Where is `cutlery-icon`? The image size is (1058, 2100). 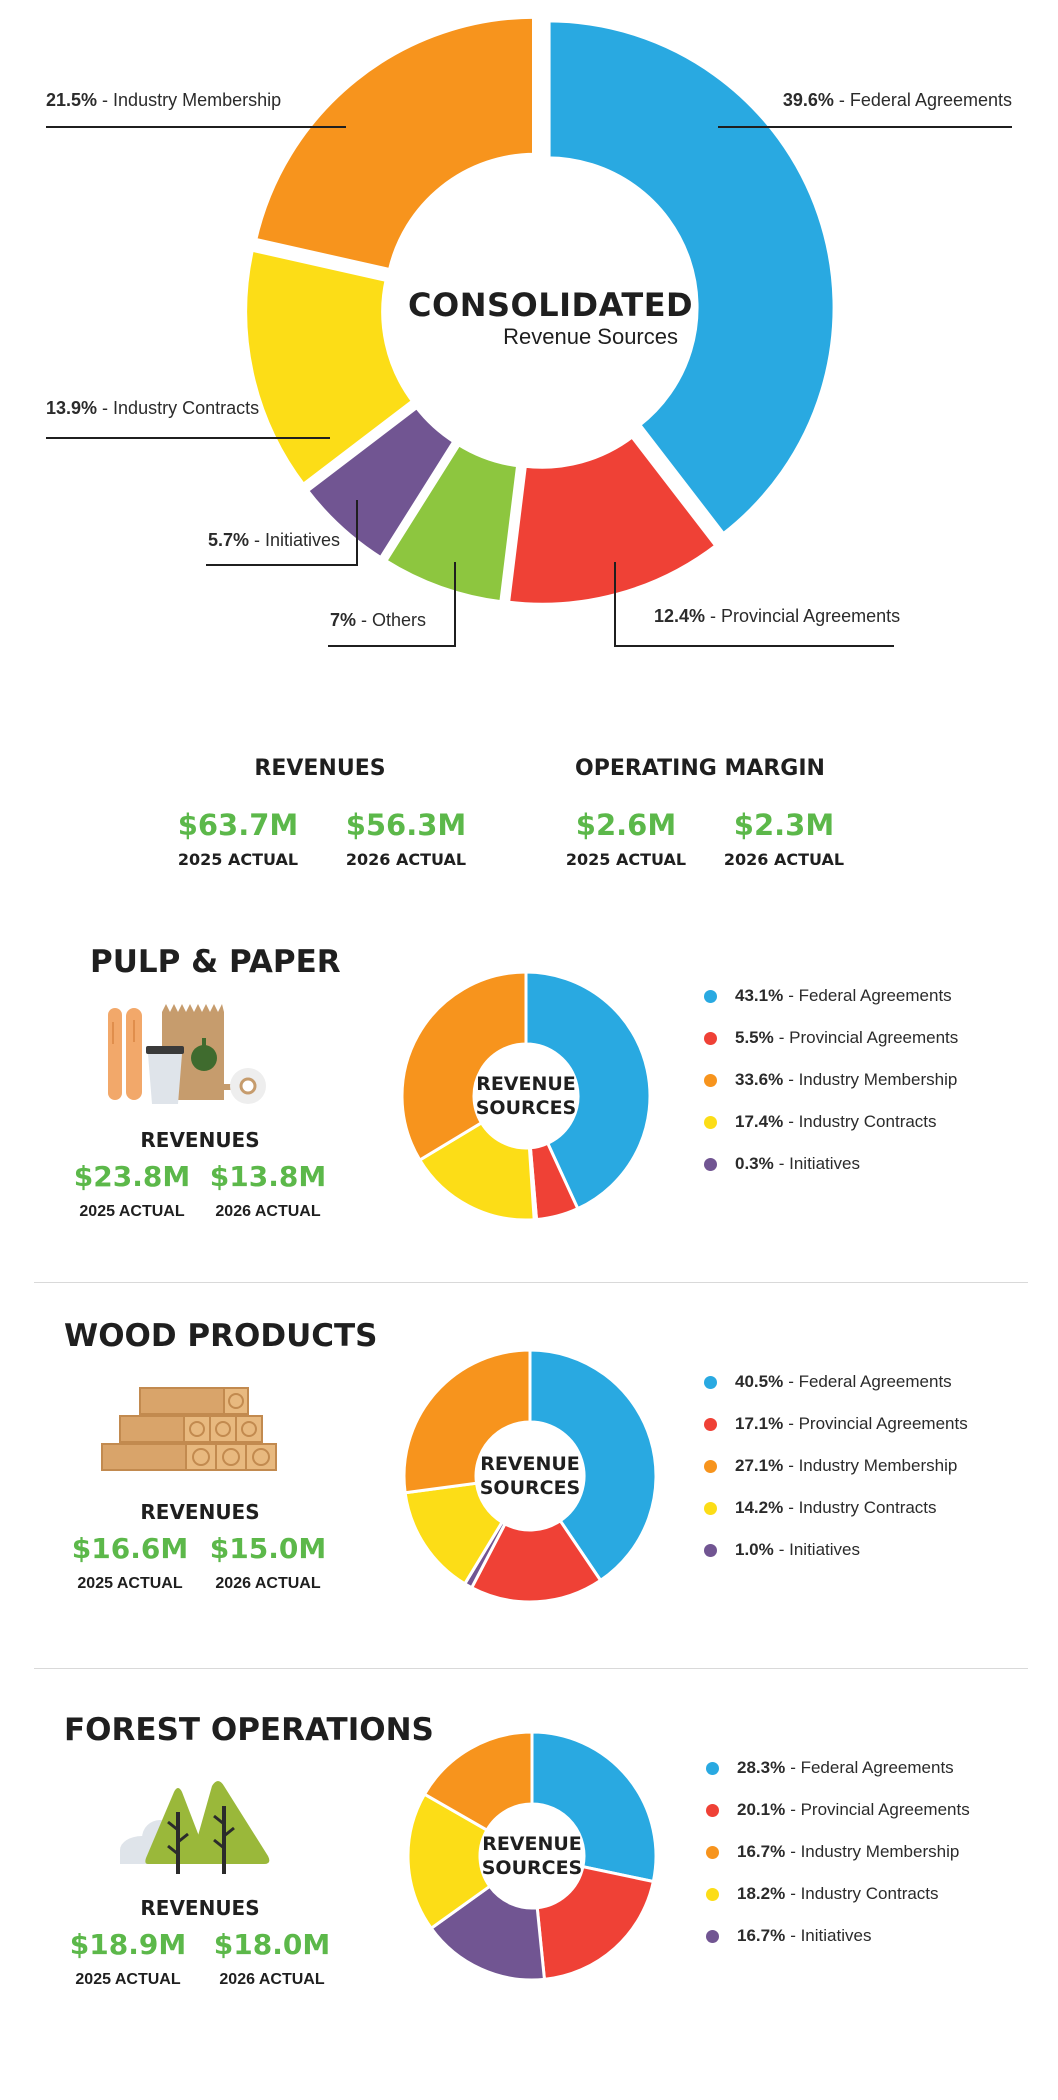 cutlery-icon is located at coordinates (125, 1054).